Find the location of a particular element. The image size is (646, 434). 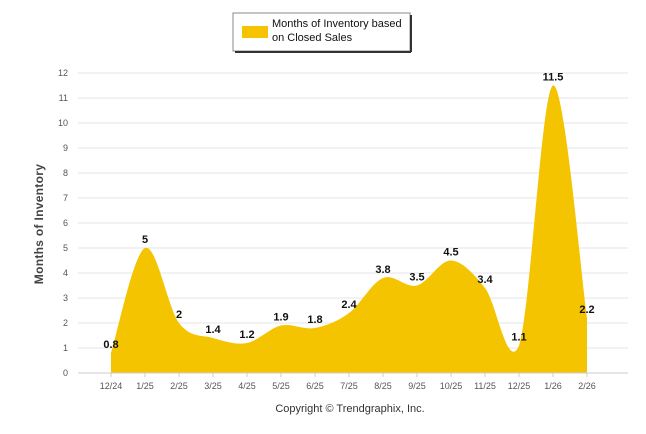

data-label-9/25: 3.5 is located at coordinates (416, 278).